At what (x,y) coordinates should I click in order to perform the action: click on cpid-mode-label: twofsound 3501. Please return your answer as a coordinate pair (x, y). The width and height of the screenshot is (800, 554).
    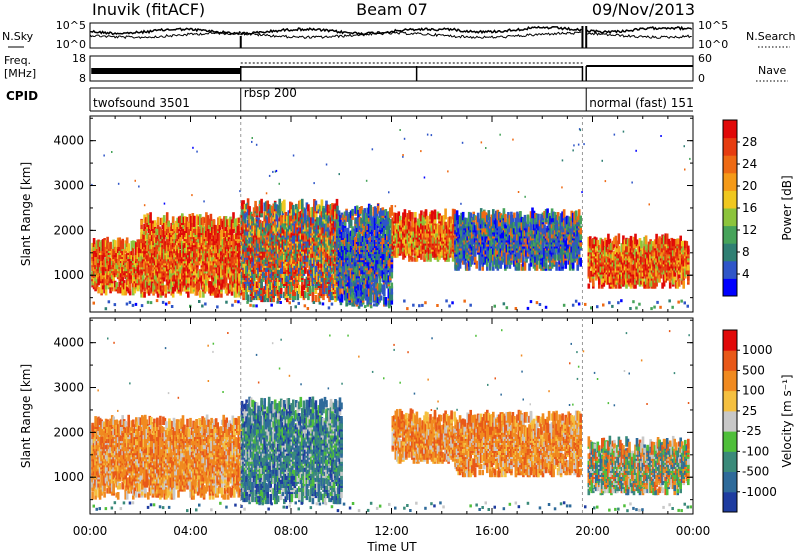
    Looking at the image, I should click on (141, 103).